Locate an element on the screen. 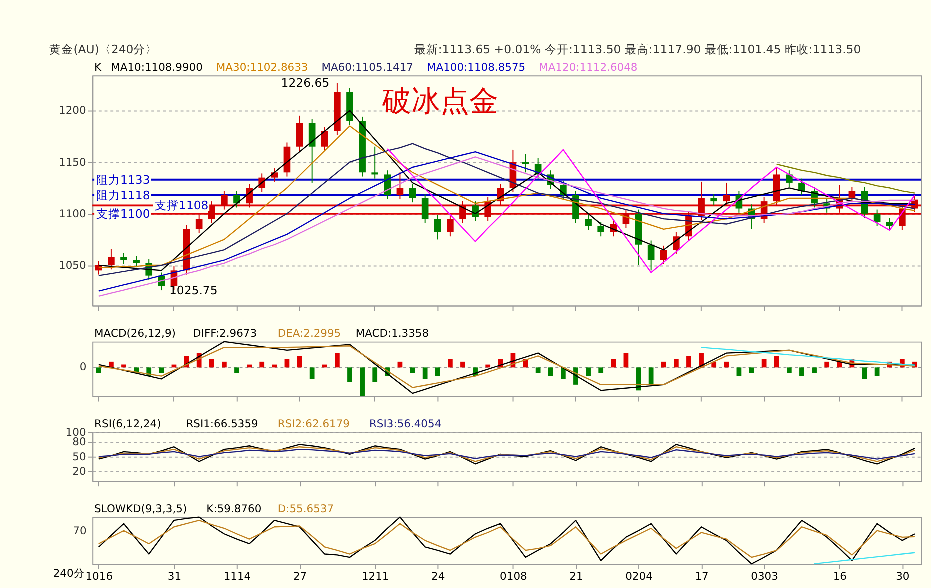 The image size is (931, 588). text: 70 is located at coordinates (80, 531).